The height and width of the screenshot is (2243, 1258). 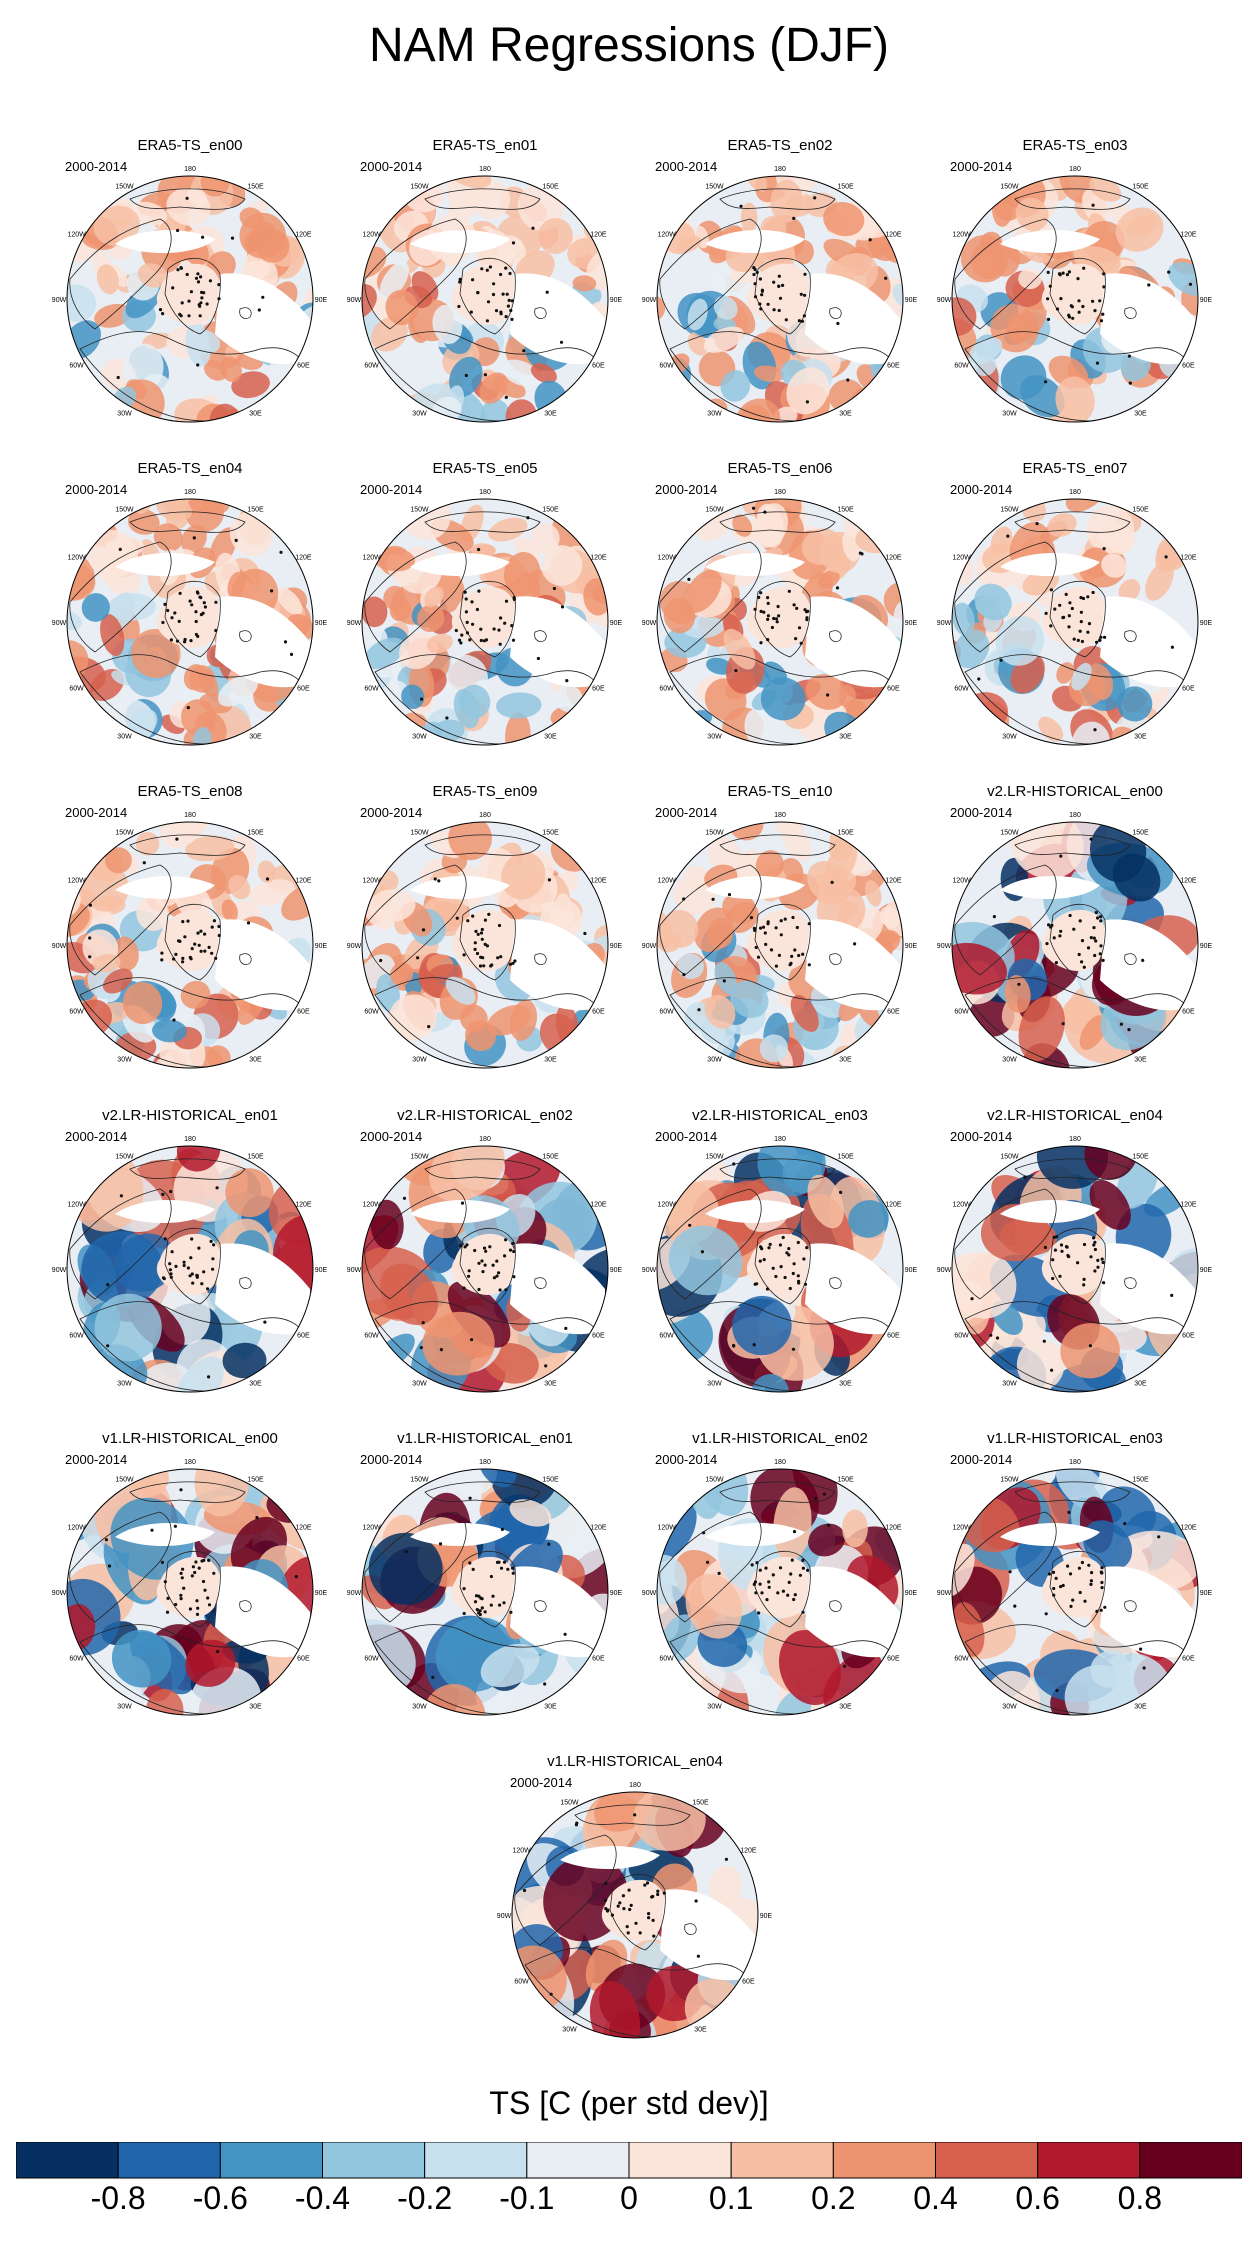 What do you see at coordinates (714, 736) in the screenshot?
I see `longitude-label: 30W` at bounding box center [714, 736].